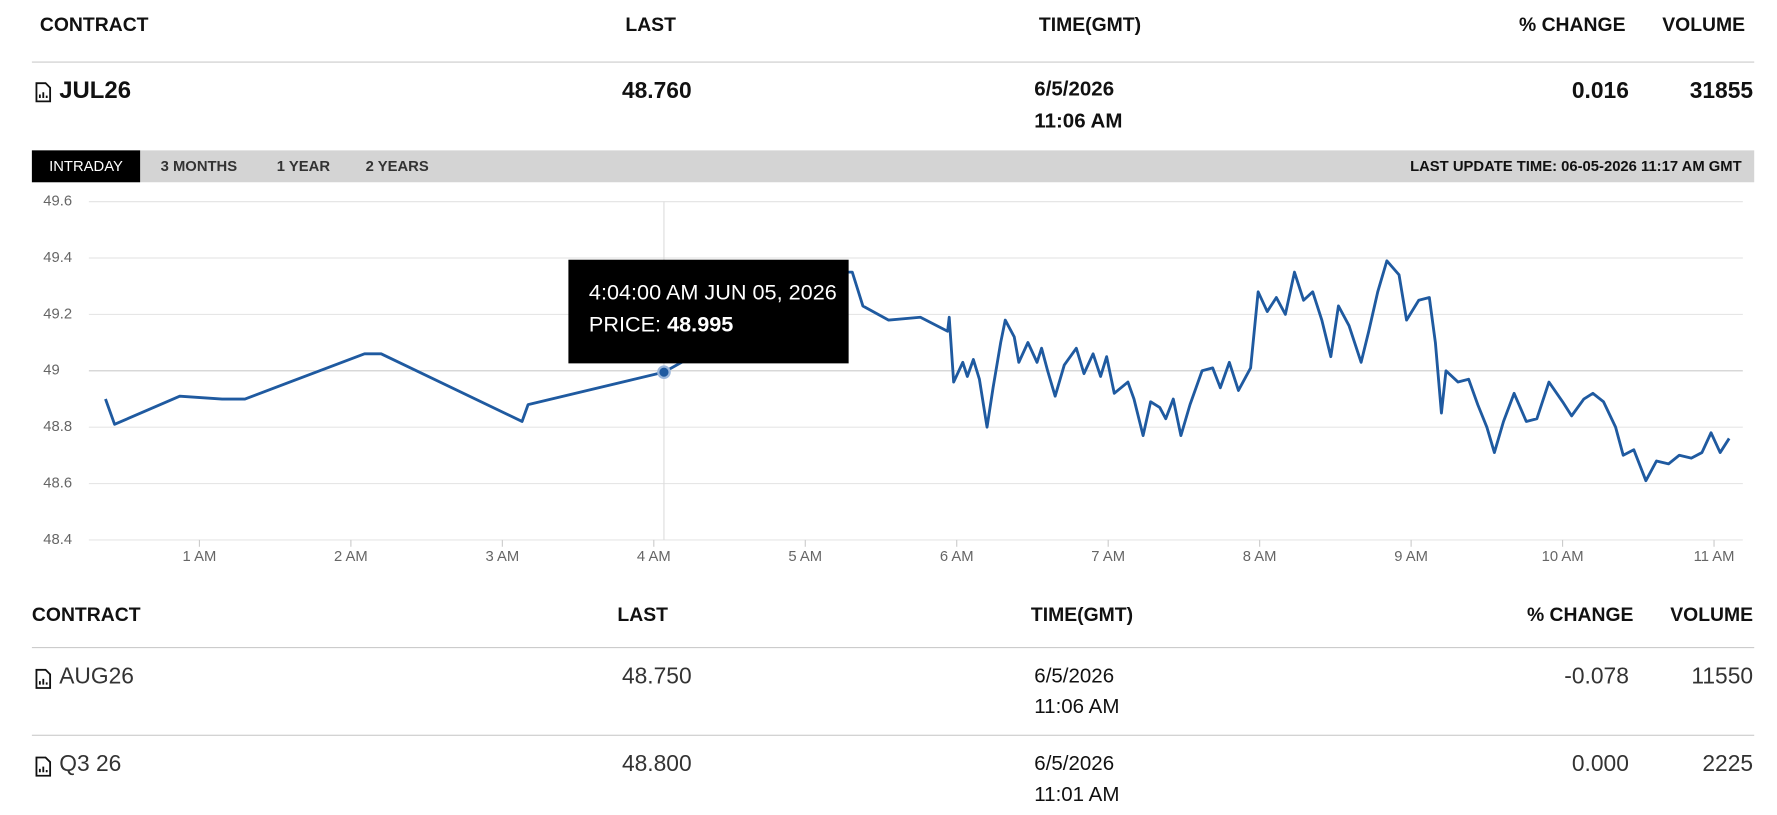 Image resolution: width=1777 pixels, height=815 pixels. I want to click on volume: 2225, so click(1728, 764).